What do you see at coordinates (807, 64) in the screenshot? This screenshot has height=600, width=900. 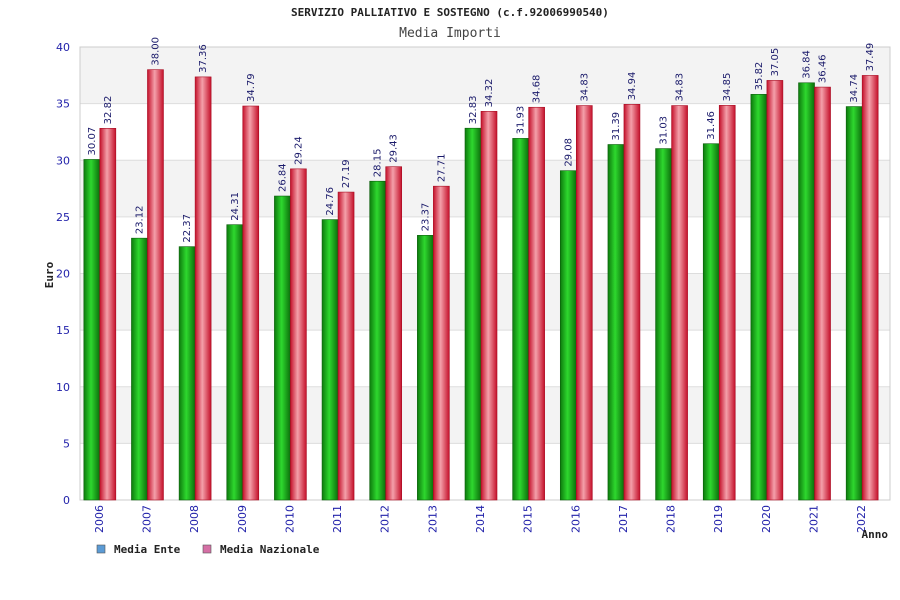 I see `data-label: 36.84` at bounding box center [807, 64].